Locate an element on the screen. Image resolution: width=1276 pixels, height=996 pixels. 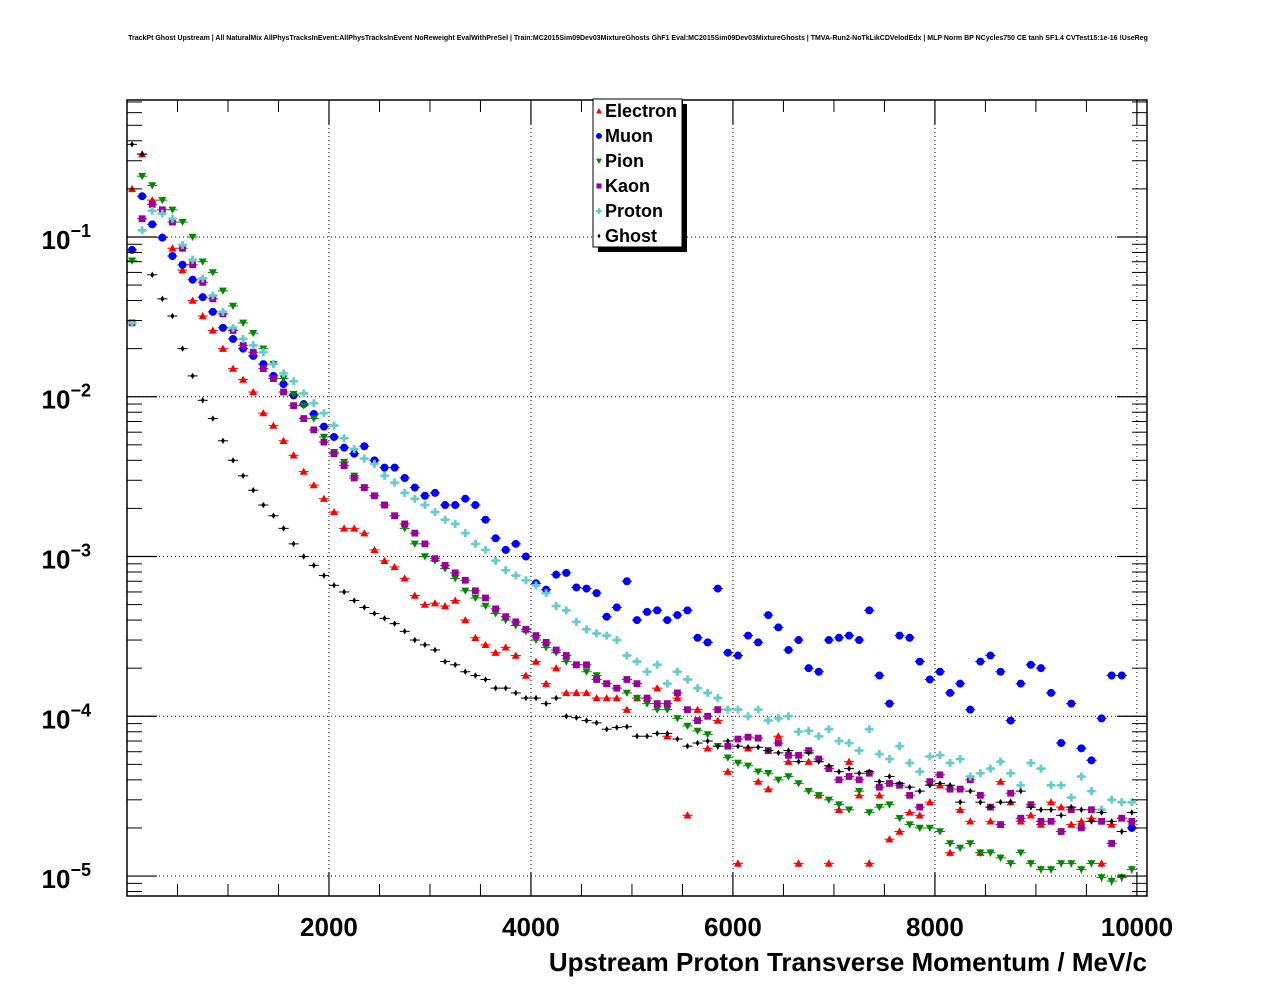
x-tick-label: 10000 is located at coordinates (1137, 927).